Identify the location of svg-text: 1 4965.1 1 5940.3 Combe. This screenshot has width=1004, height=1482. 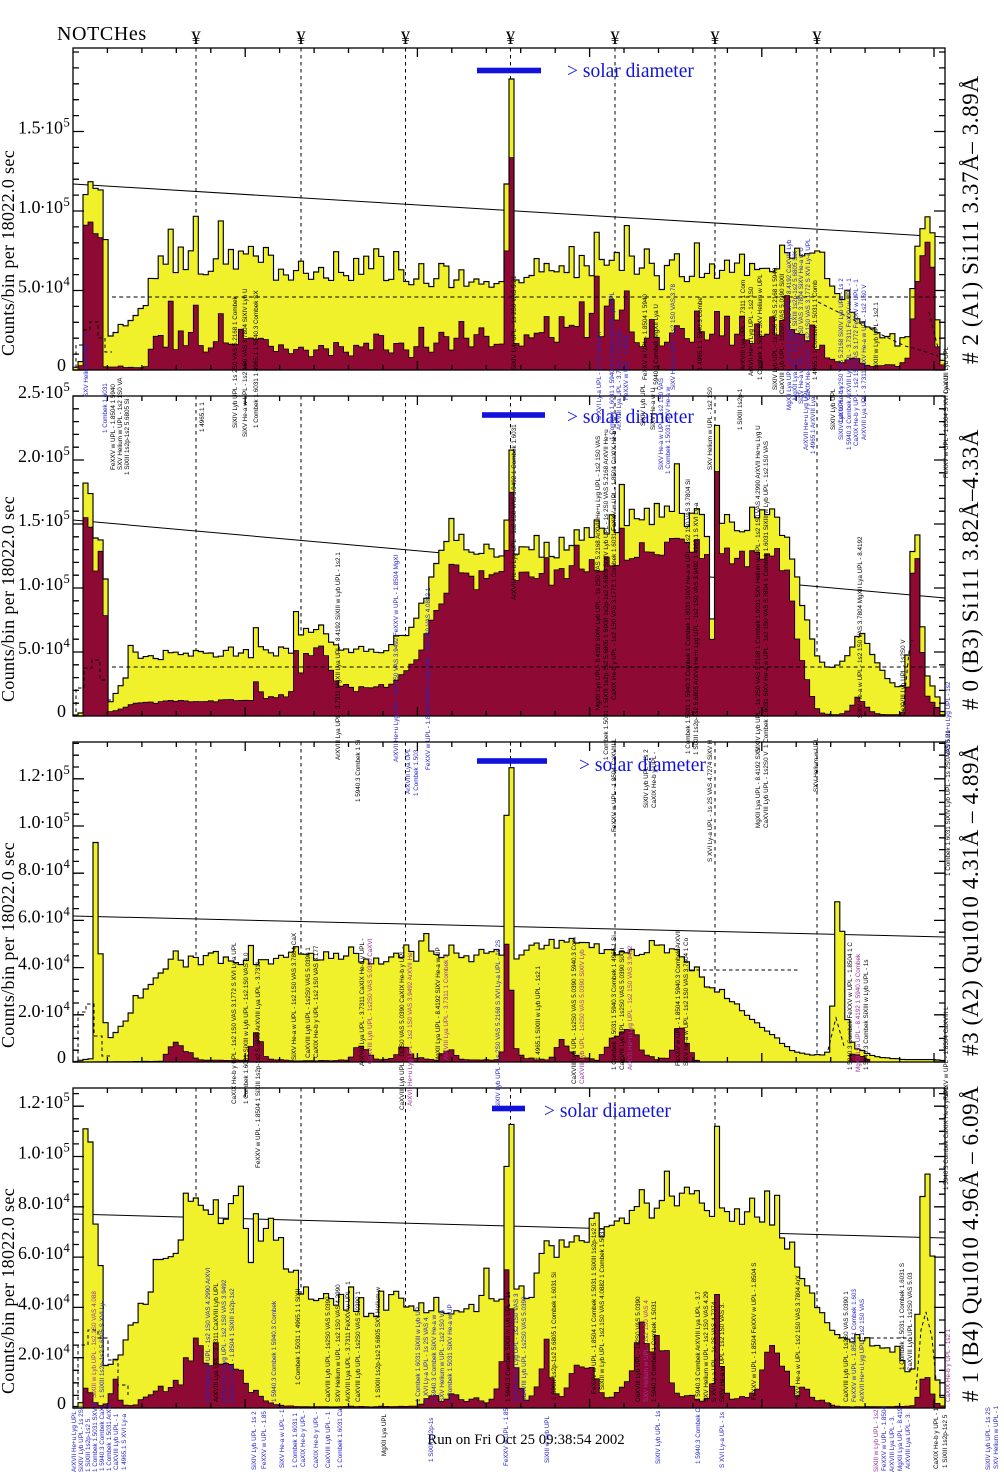
(700, 333).